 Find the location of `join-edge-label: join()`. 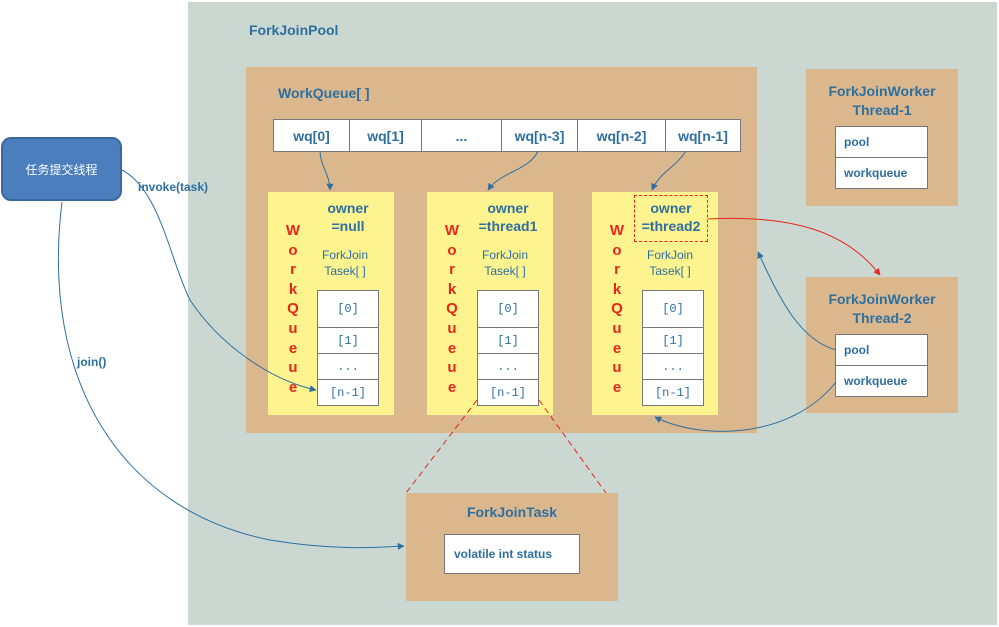

join-edge-label: join() is located at coordinates (92, 362).